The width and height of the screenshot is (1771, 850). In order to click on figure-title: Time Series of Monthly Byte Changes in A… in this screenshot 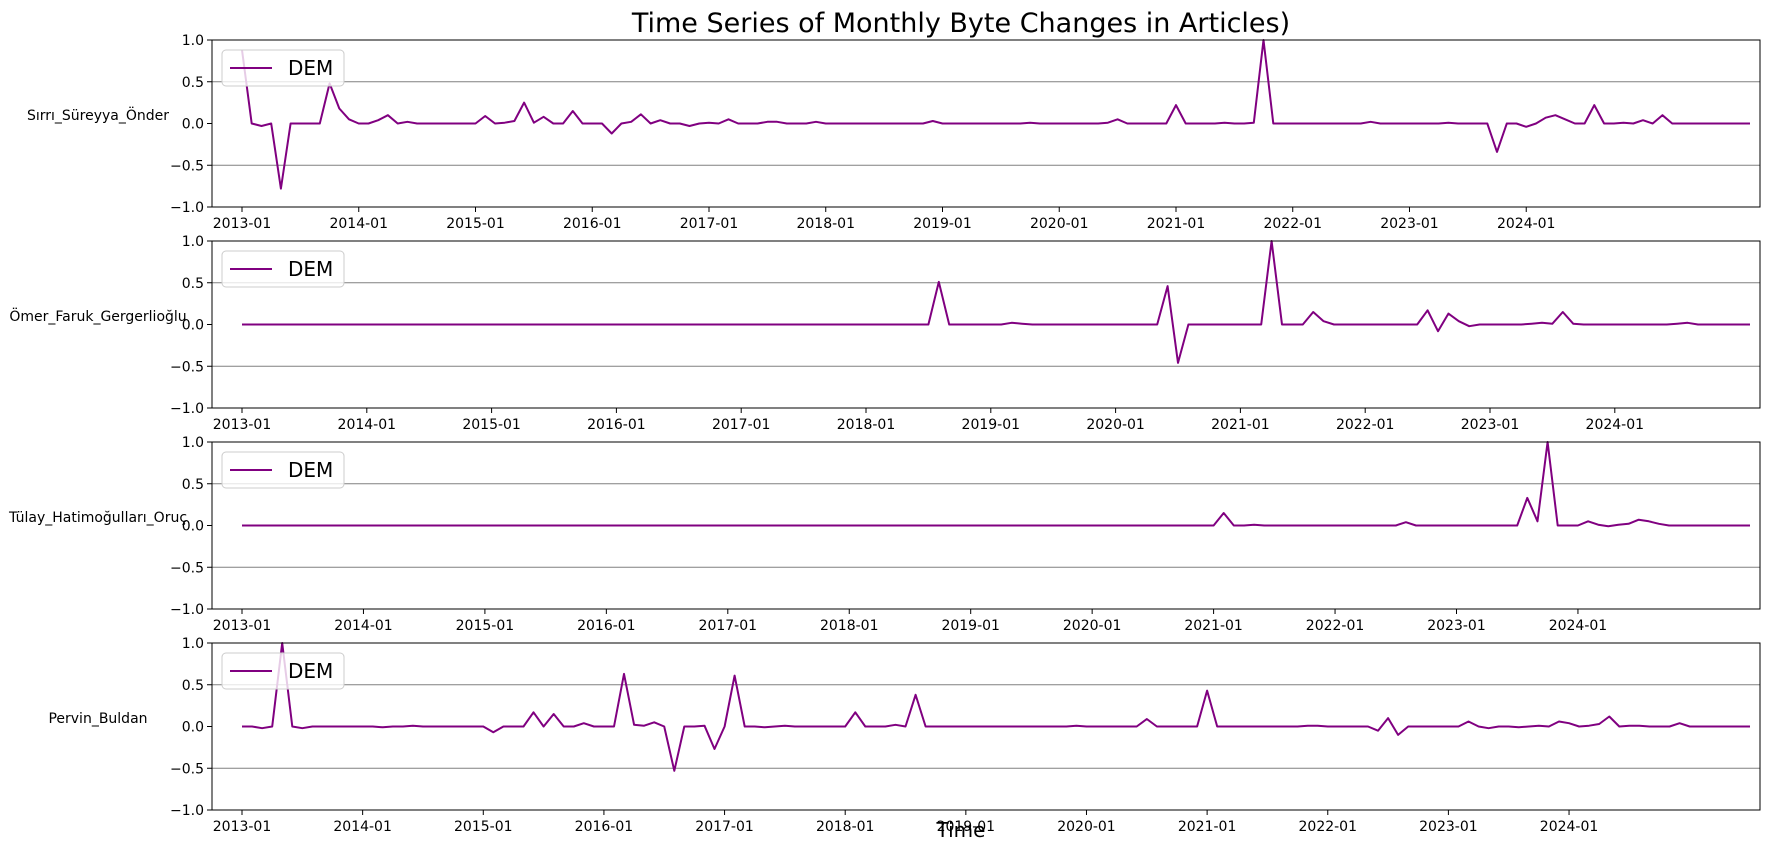, I will do `click(960, 23)`.